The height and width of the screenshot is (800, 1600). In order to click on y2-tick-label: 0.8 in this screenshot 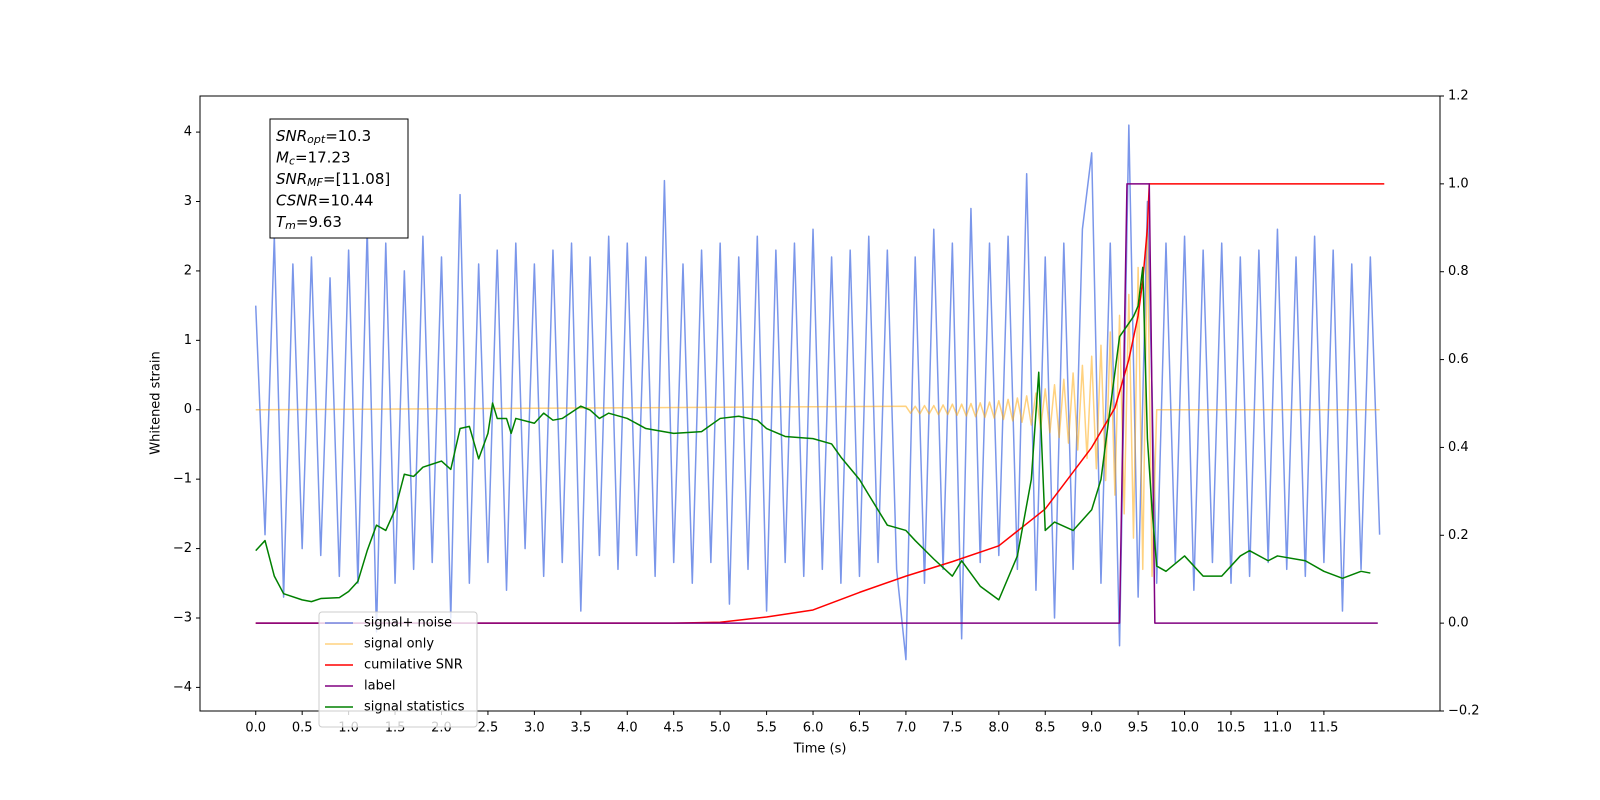, I will do `click(1458, 271)`.